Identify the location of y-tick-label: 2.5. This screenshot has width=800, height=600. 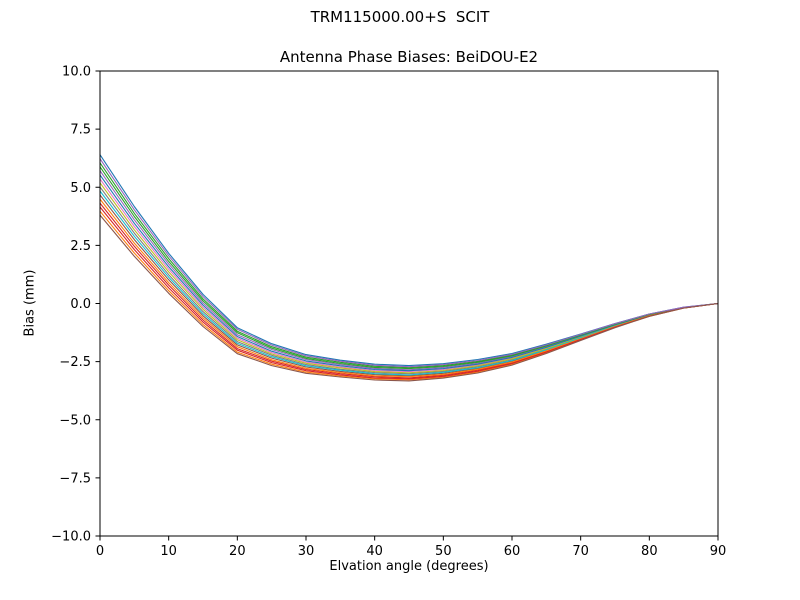
(80, 246).